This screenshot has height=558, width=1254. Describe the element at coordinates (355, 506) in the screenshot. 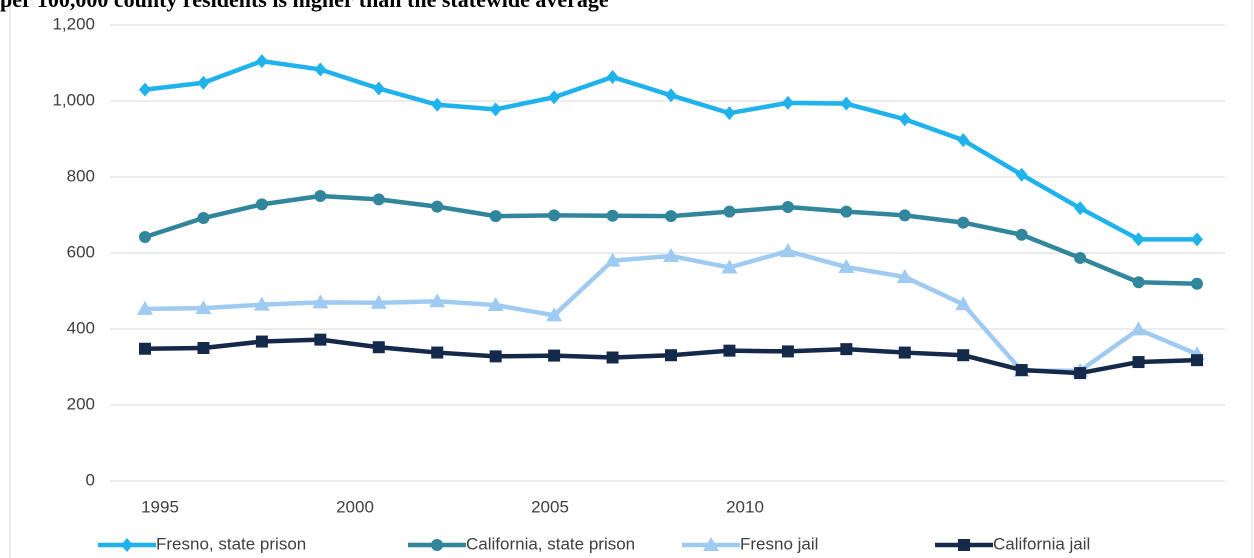

I see `x-tick-label: 2000` at that location.